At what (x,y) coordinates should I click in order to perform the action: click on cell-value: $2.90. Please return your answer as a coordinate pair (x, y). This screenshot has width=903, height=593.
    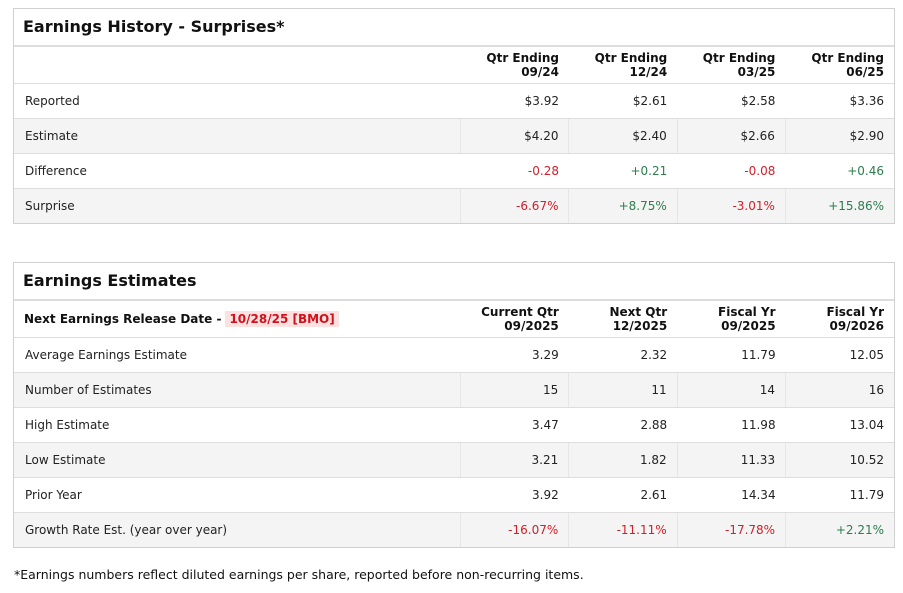
    Looking at the image, I should click on (839, 136).